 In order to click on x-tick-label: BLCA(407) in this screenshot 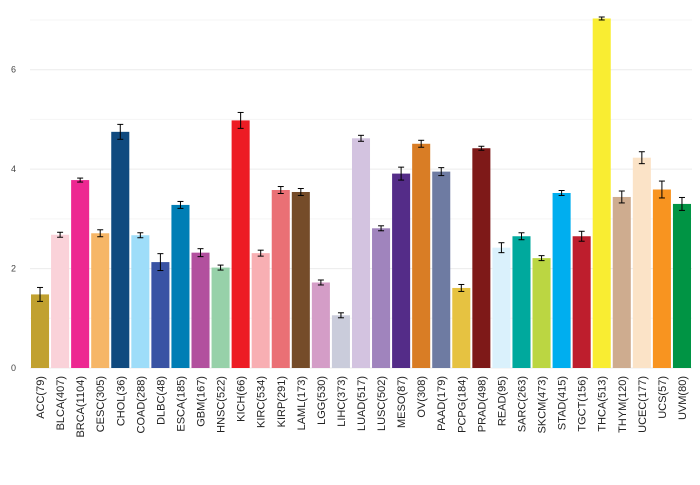, I will do `click(61, 403)`.